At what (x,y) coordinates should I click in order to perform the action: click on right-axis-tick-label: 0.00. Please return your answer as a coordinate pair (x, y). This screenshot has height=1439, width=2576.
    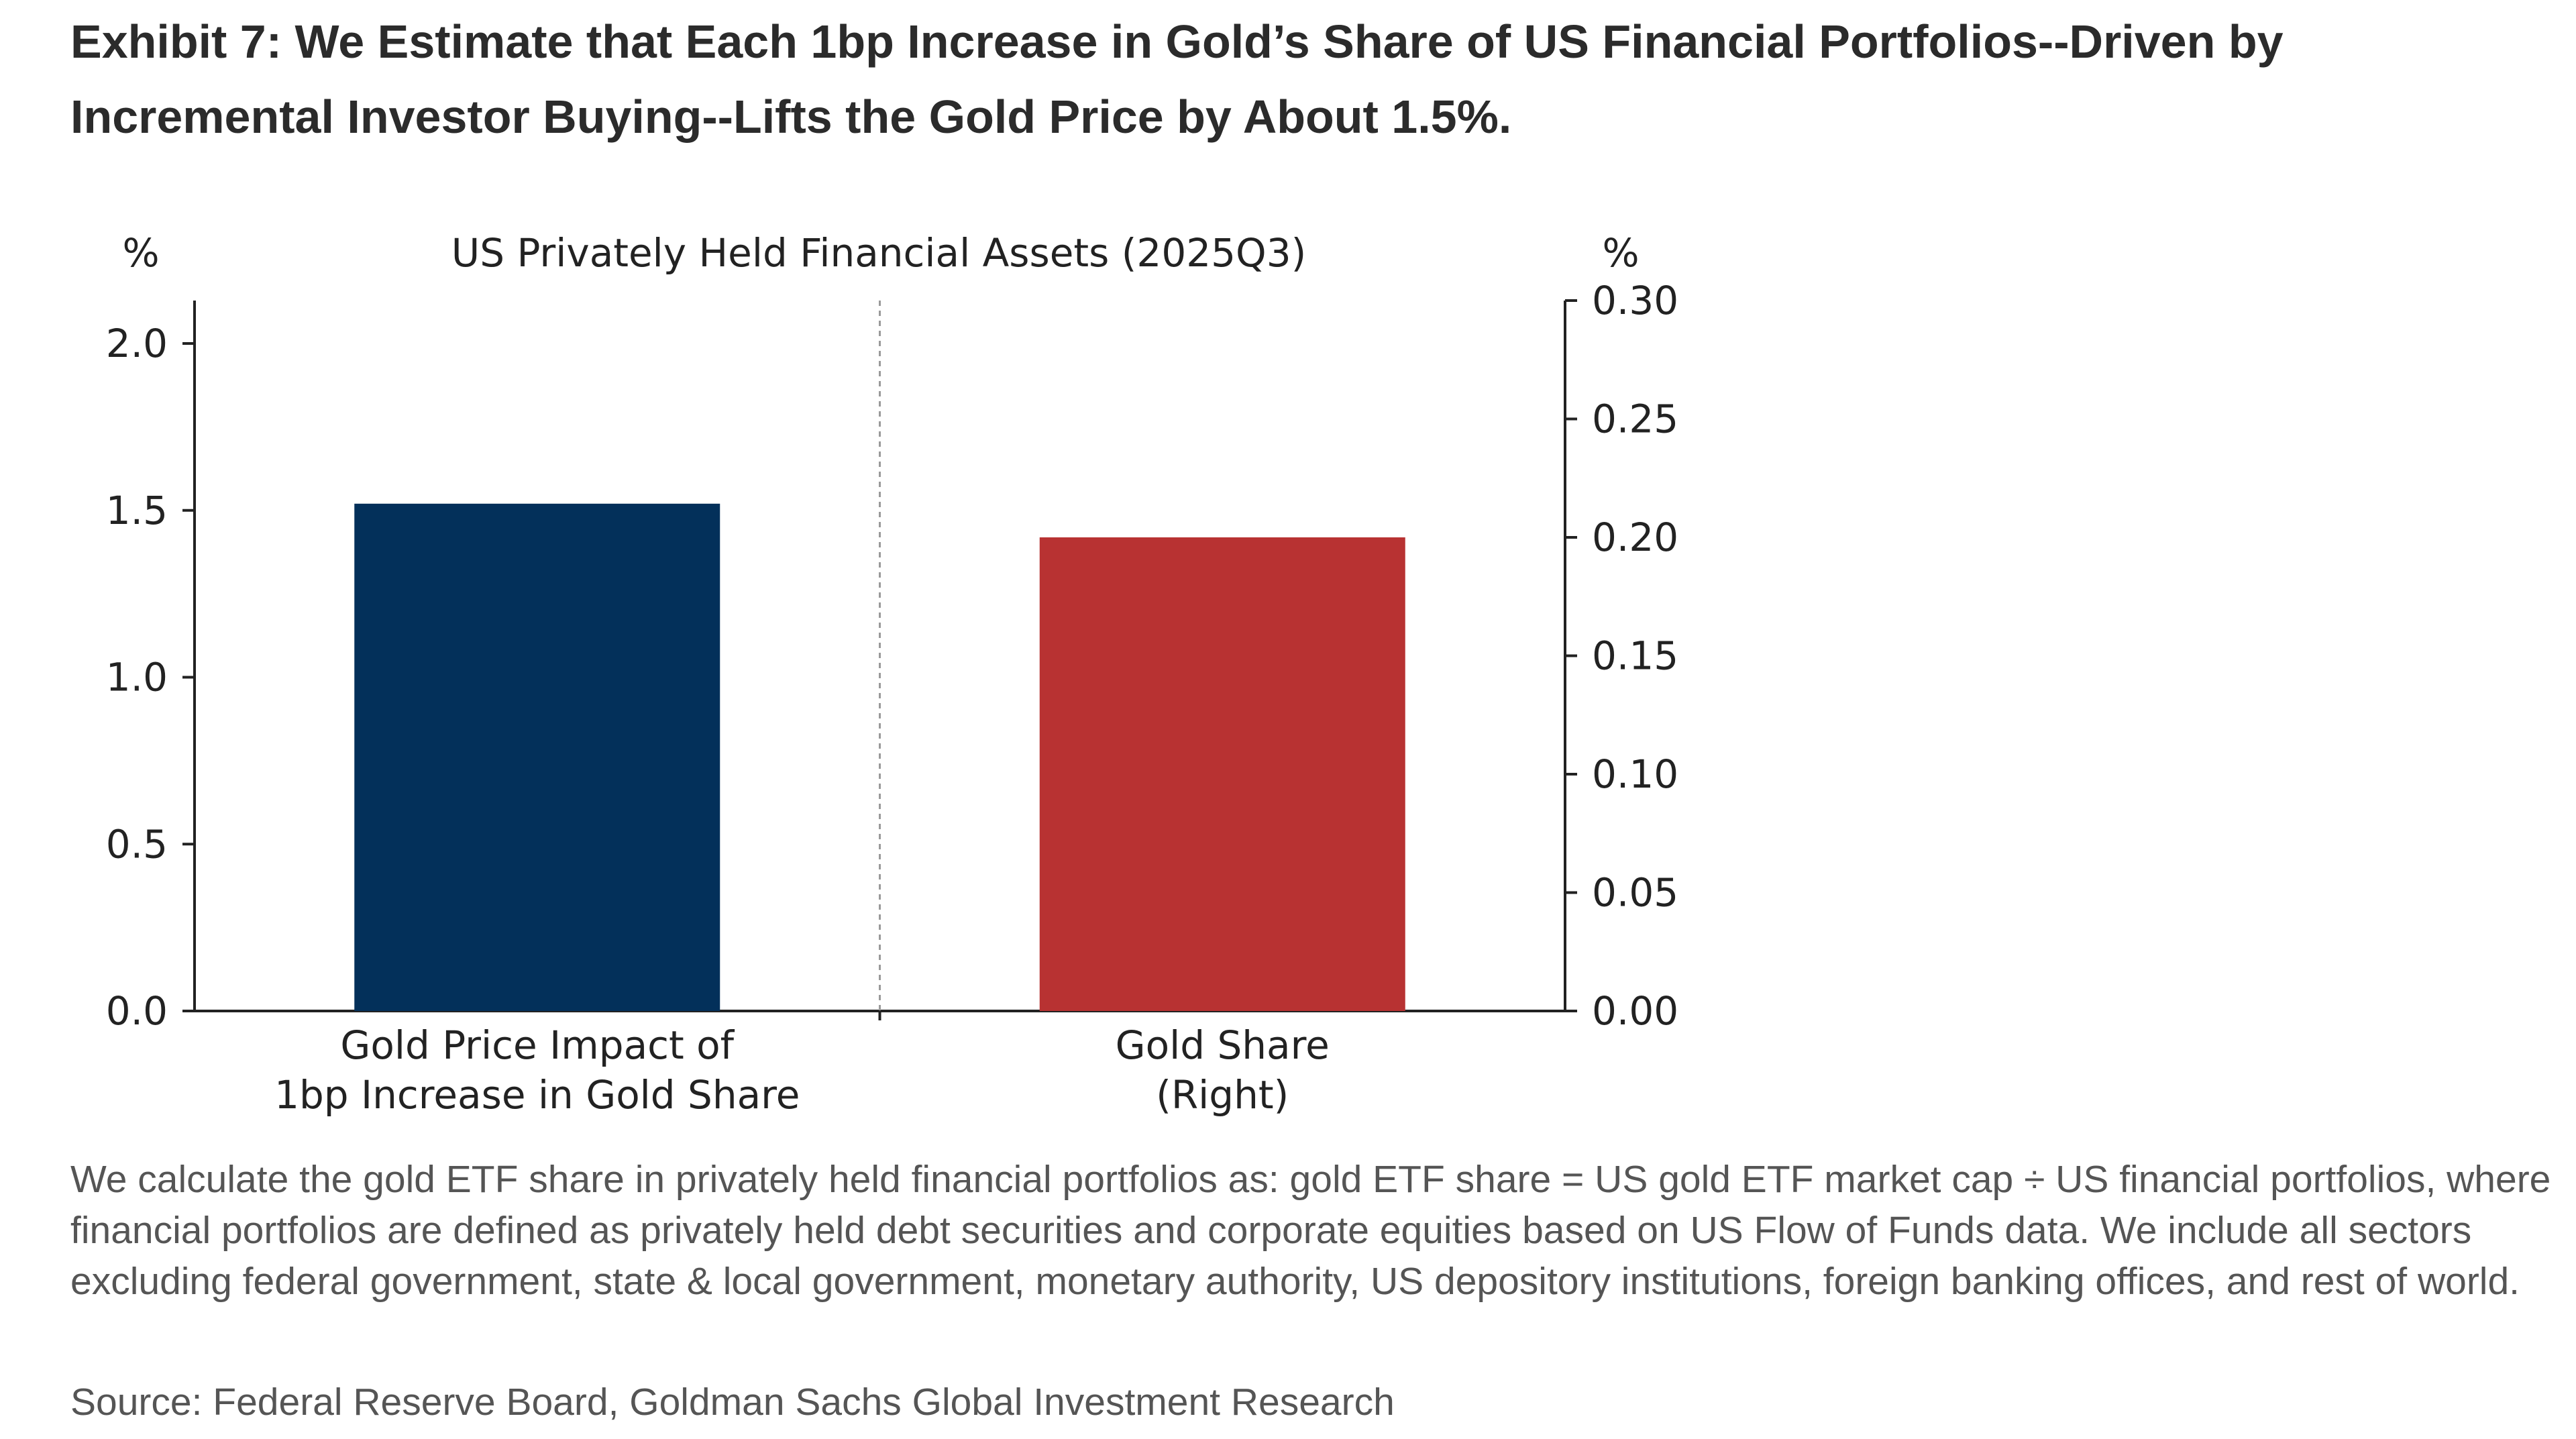
    Looking at the image, I should click on (1635, 1011).